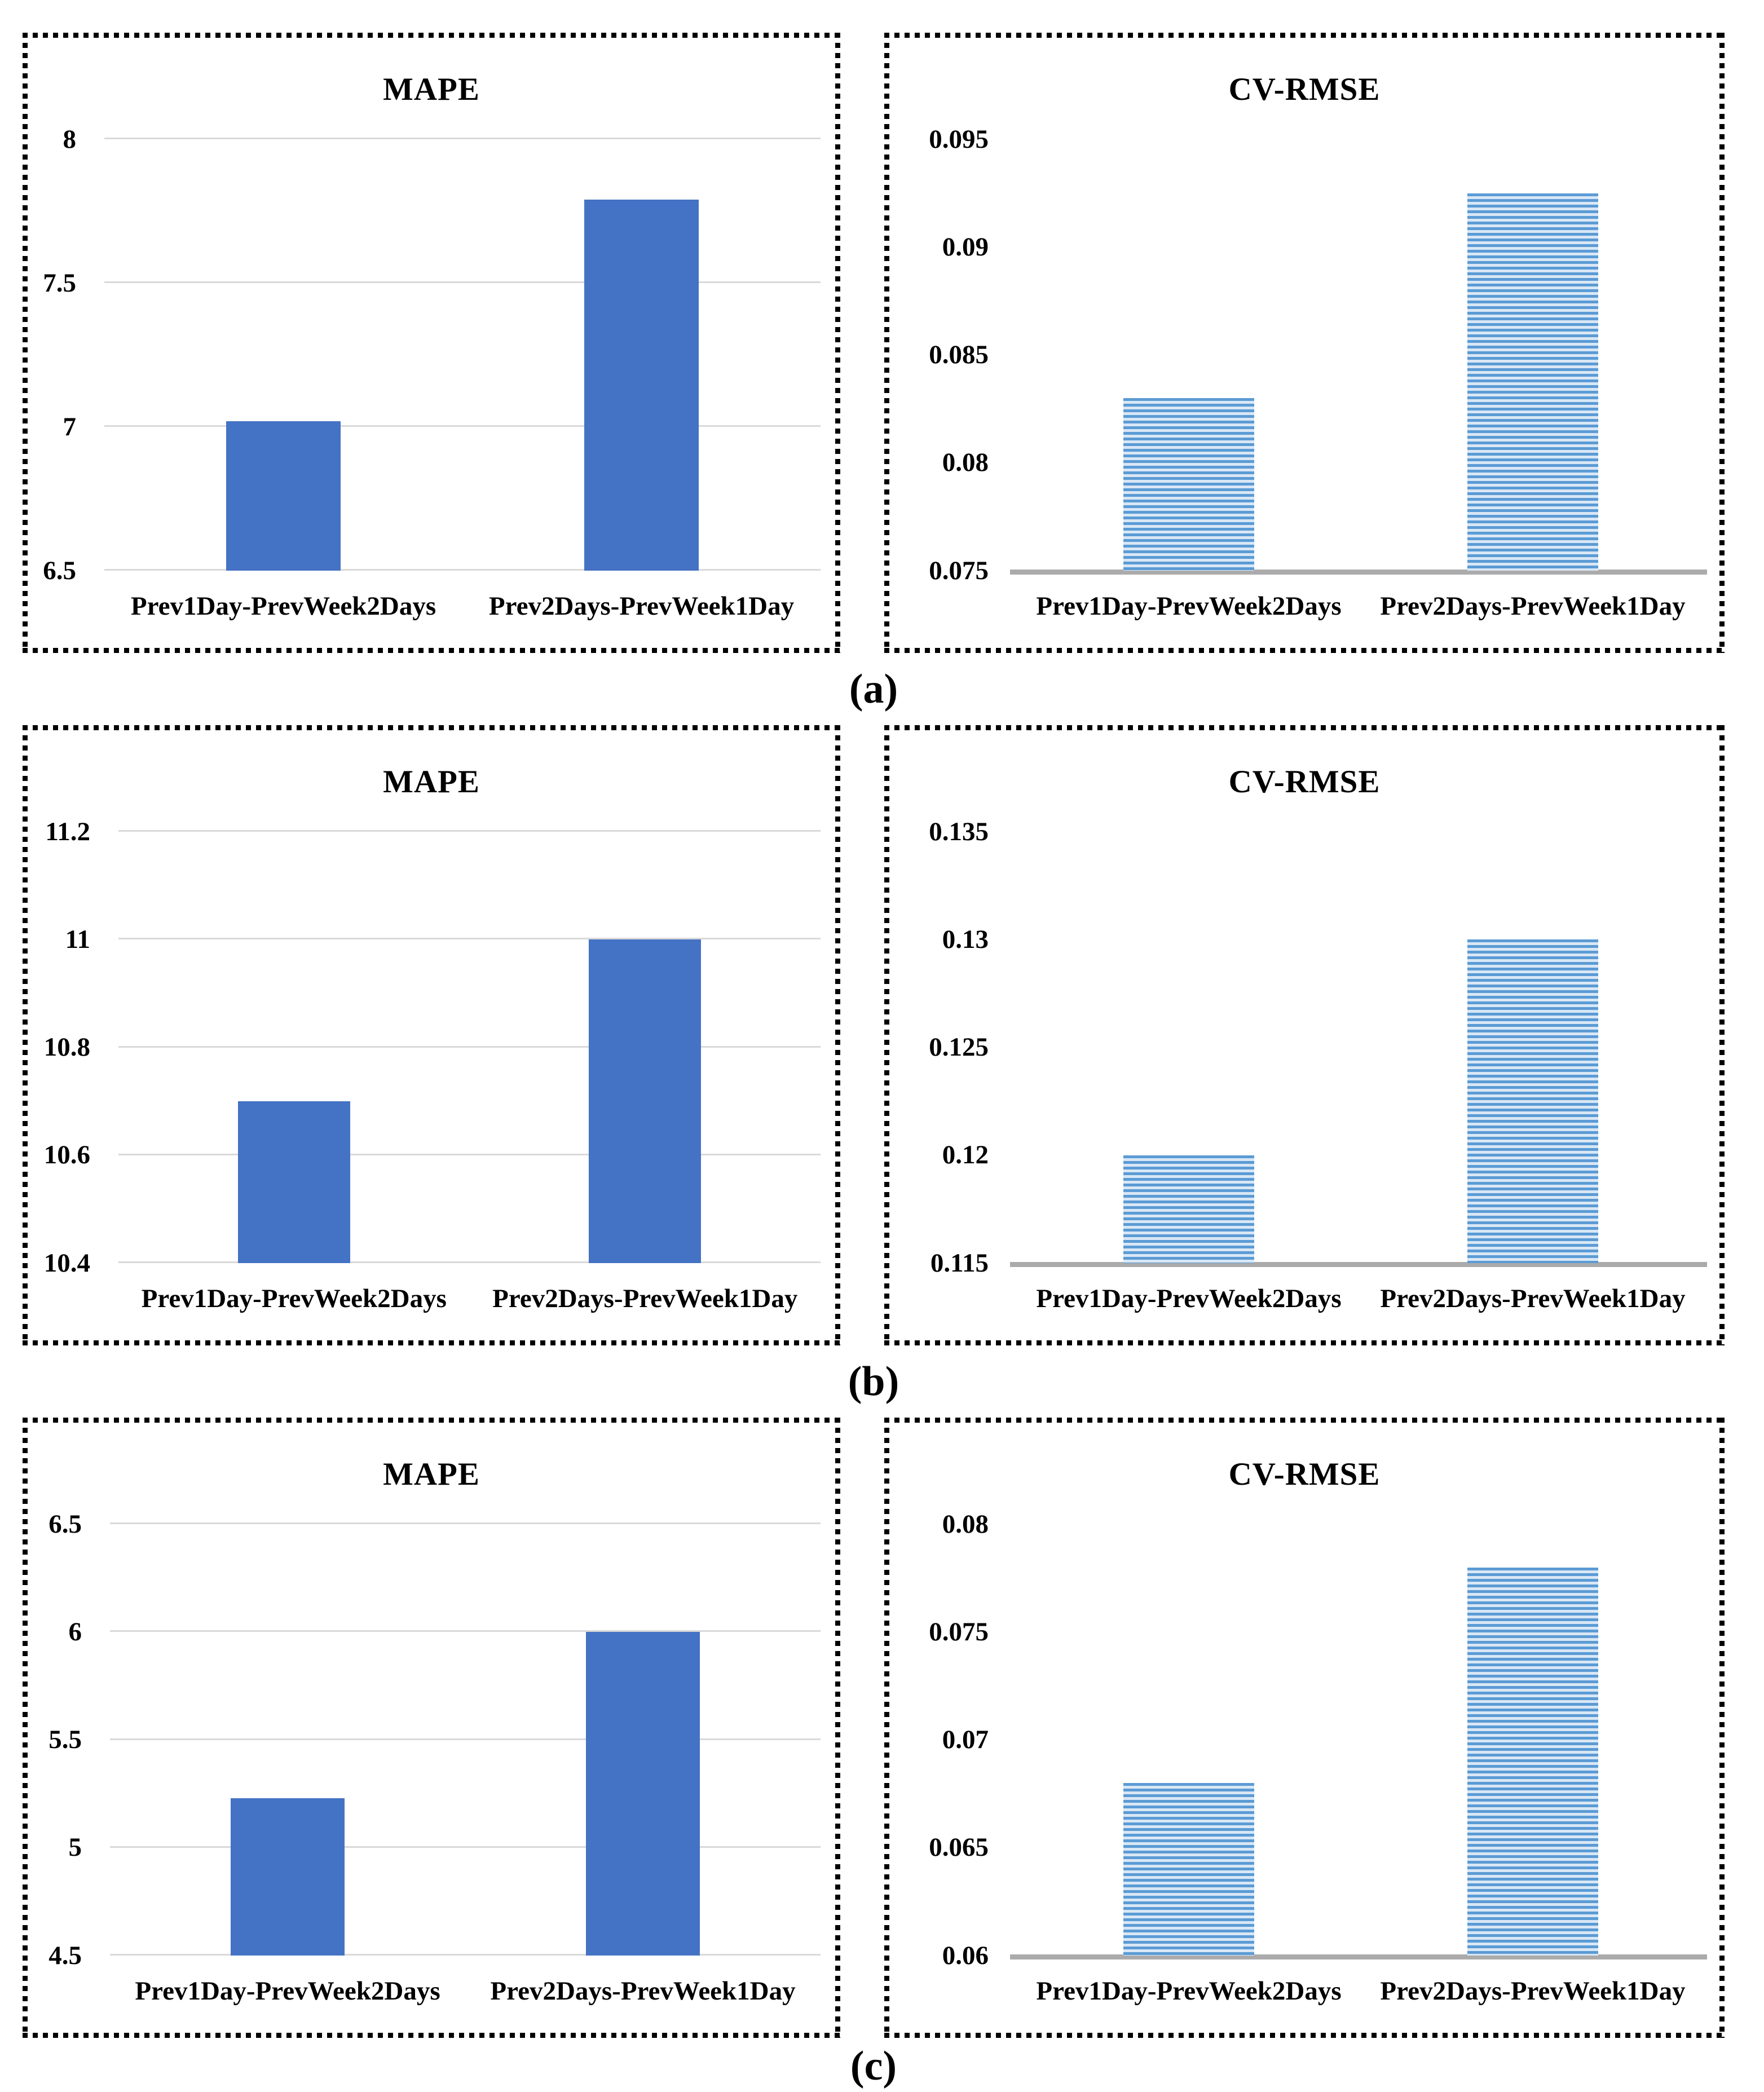 The image size is (1764, 2092). I want to click on panel-label-c: (c), so click(873, 2065).